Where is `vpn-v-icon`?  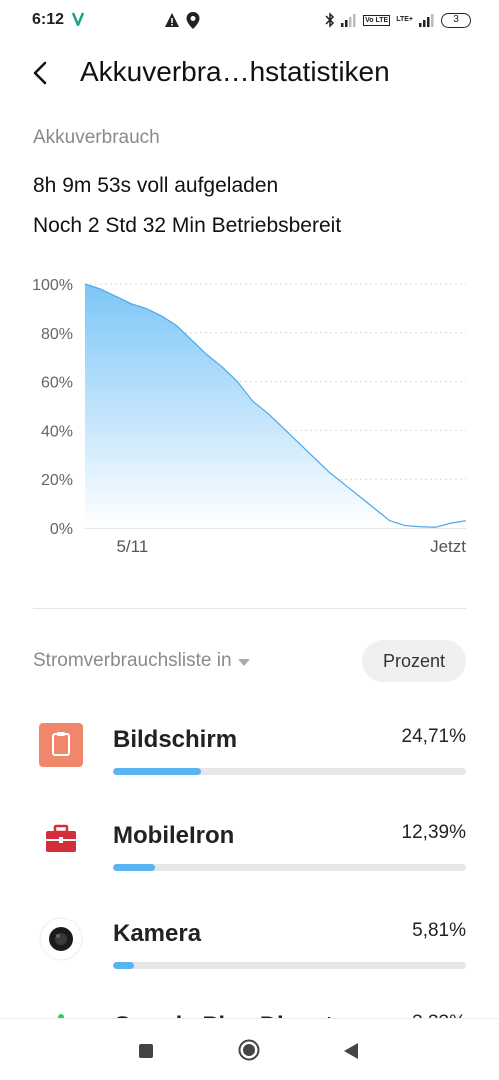
vpn-v-icon is located at coordinates (78, 19).